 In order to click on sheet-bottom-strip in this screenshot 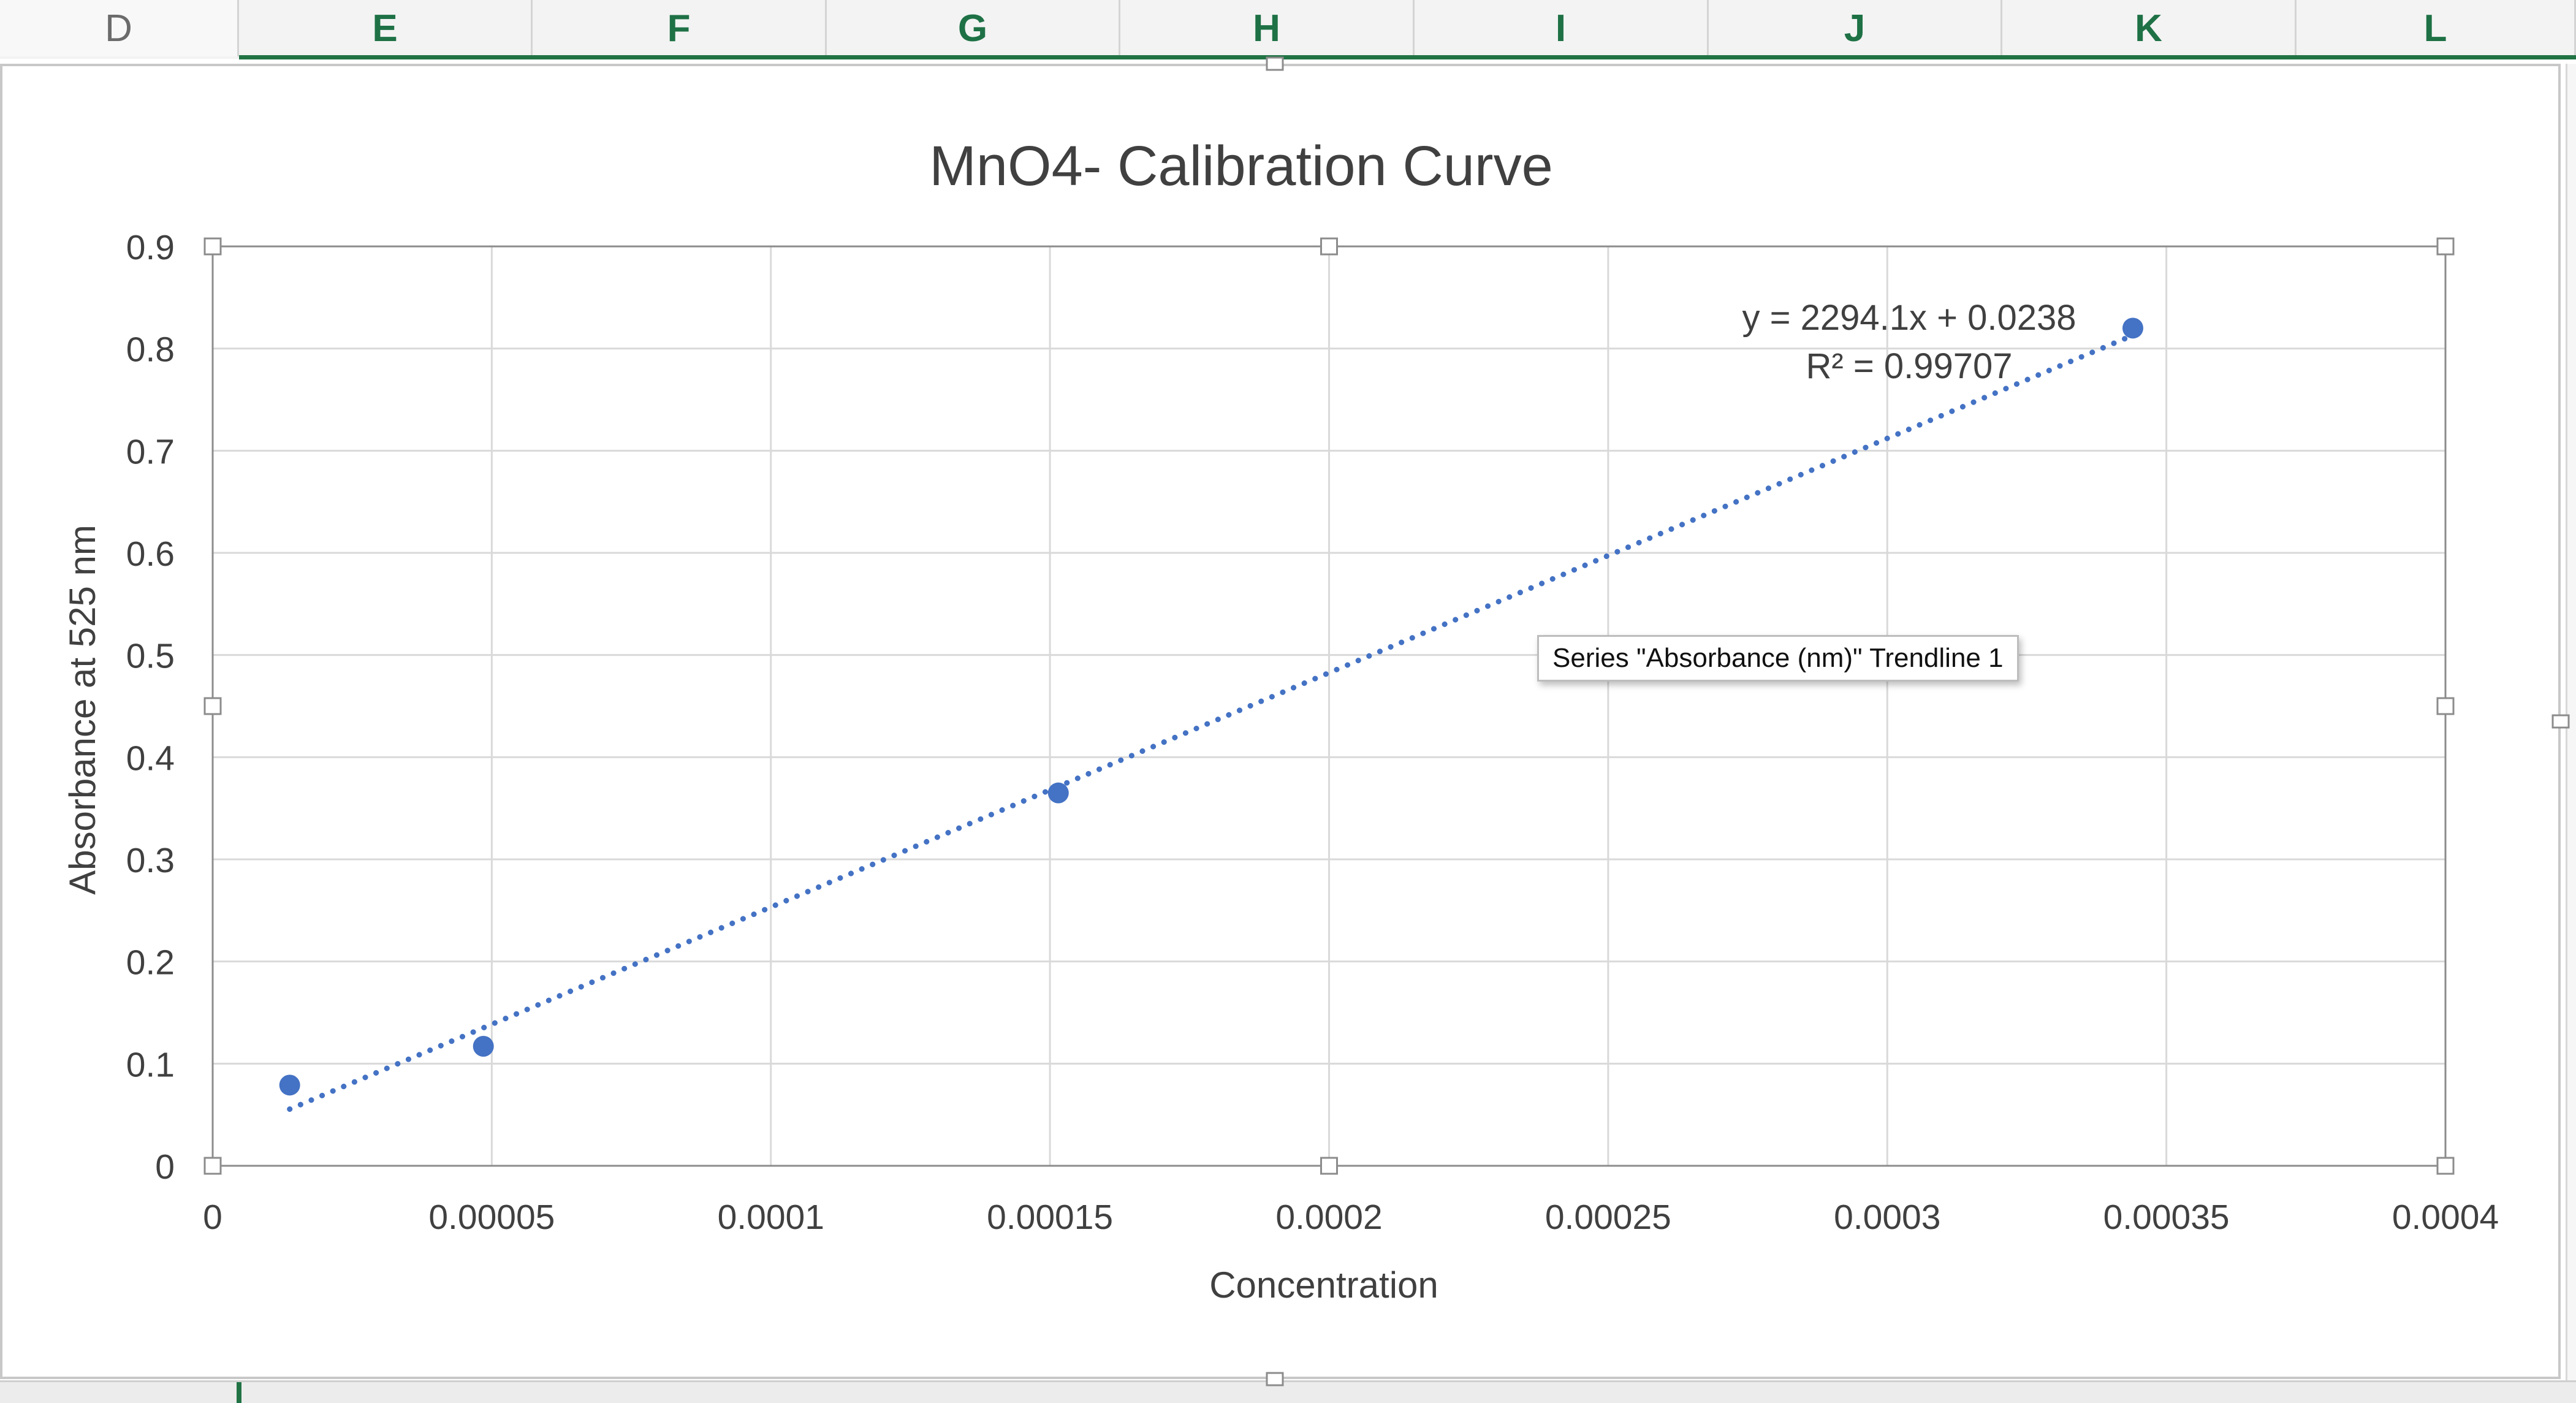, I will do `click(1288, 1391)`.